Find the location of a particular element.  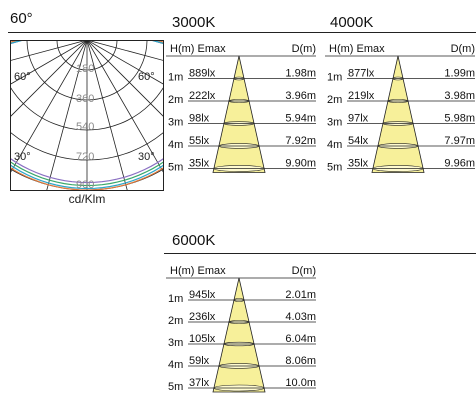

row-emax: 889lx is located at coordinates (202, 74).